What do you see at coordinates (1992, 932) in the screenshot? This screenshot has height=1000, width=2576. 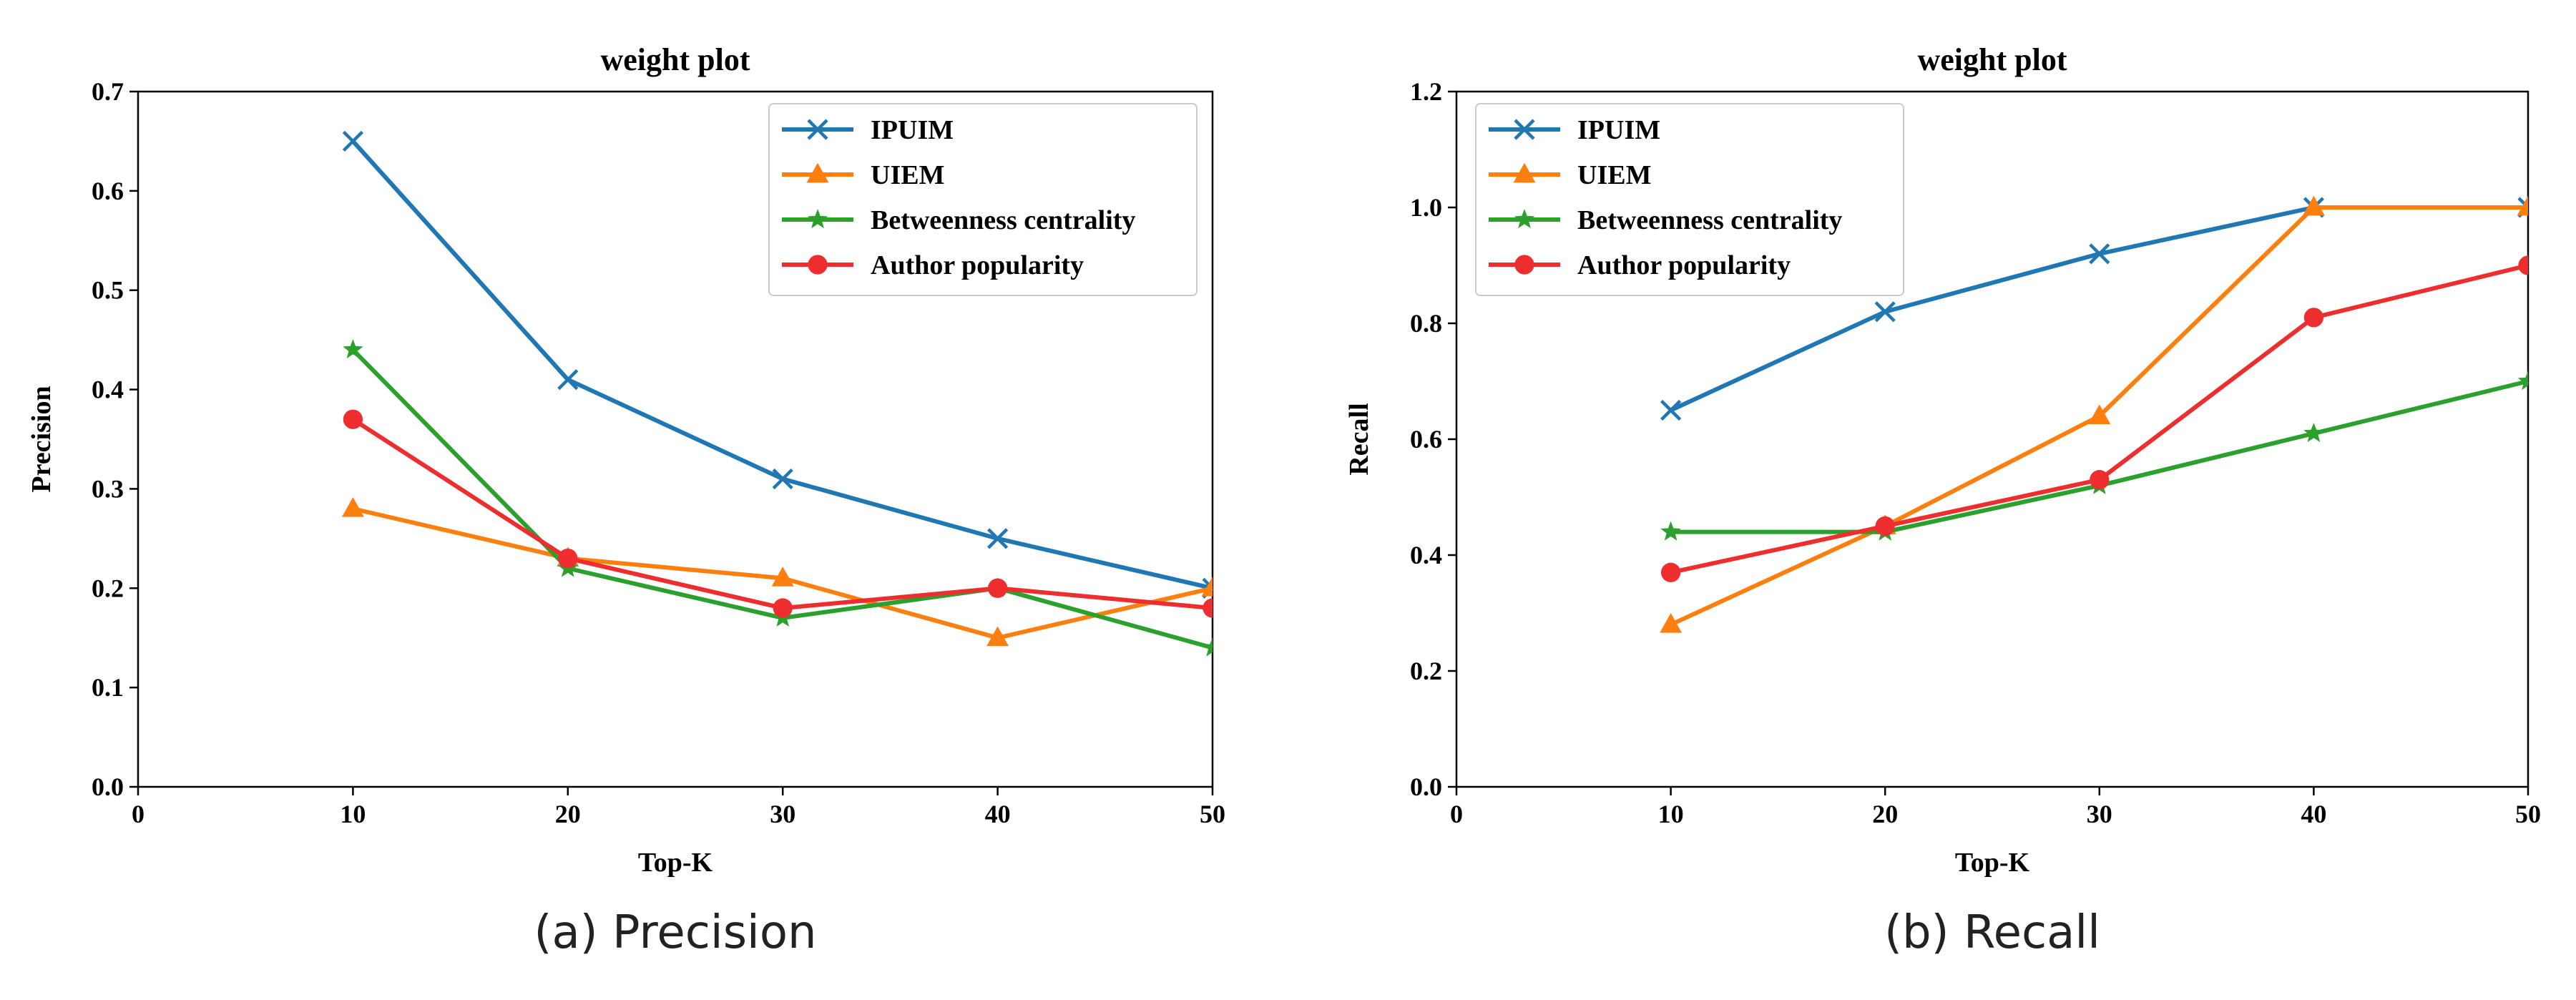 I see `subfigure-caption: (b) Recall` at bounding box center [1992, 932].